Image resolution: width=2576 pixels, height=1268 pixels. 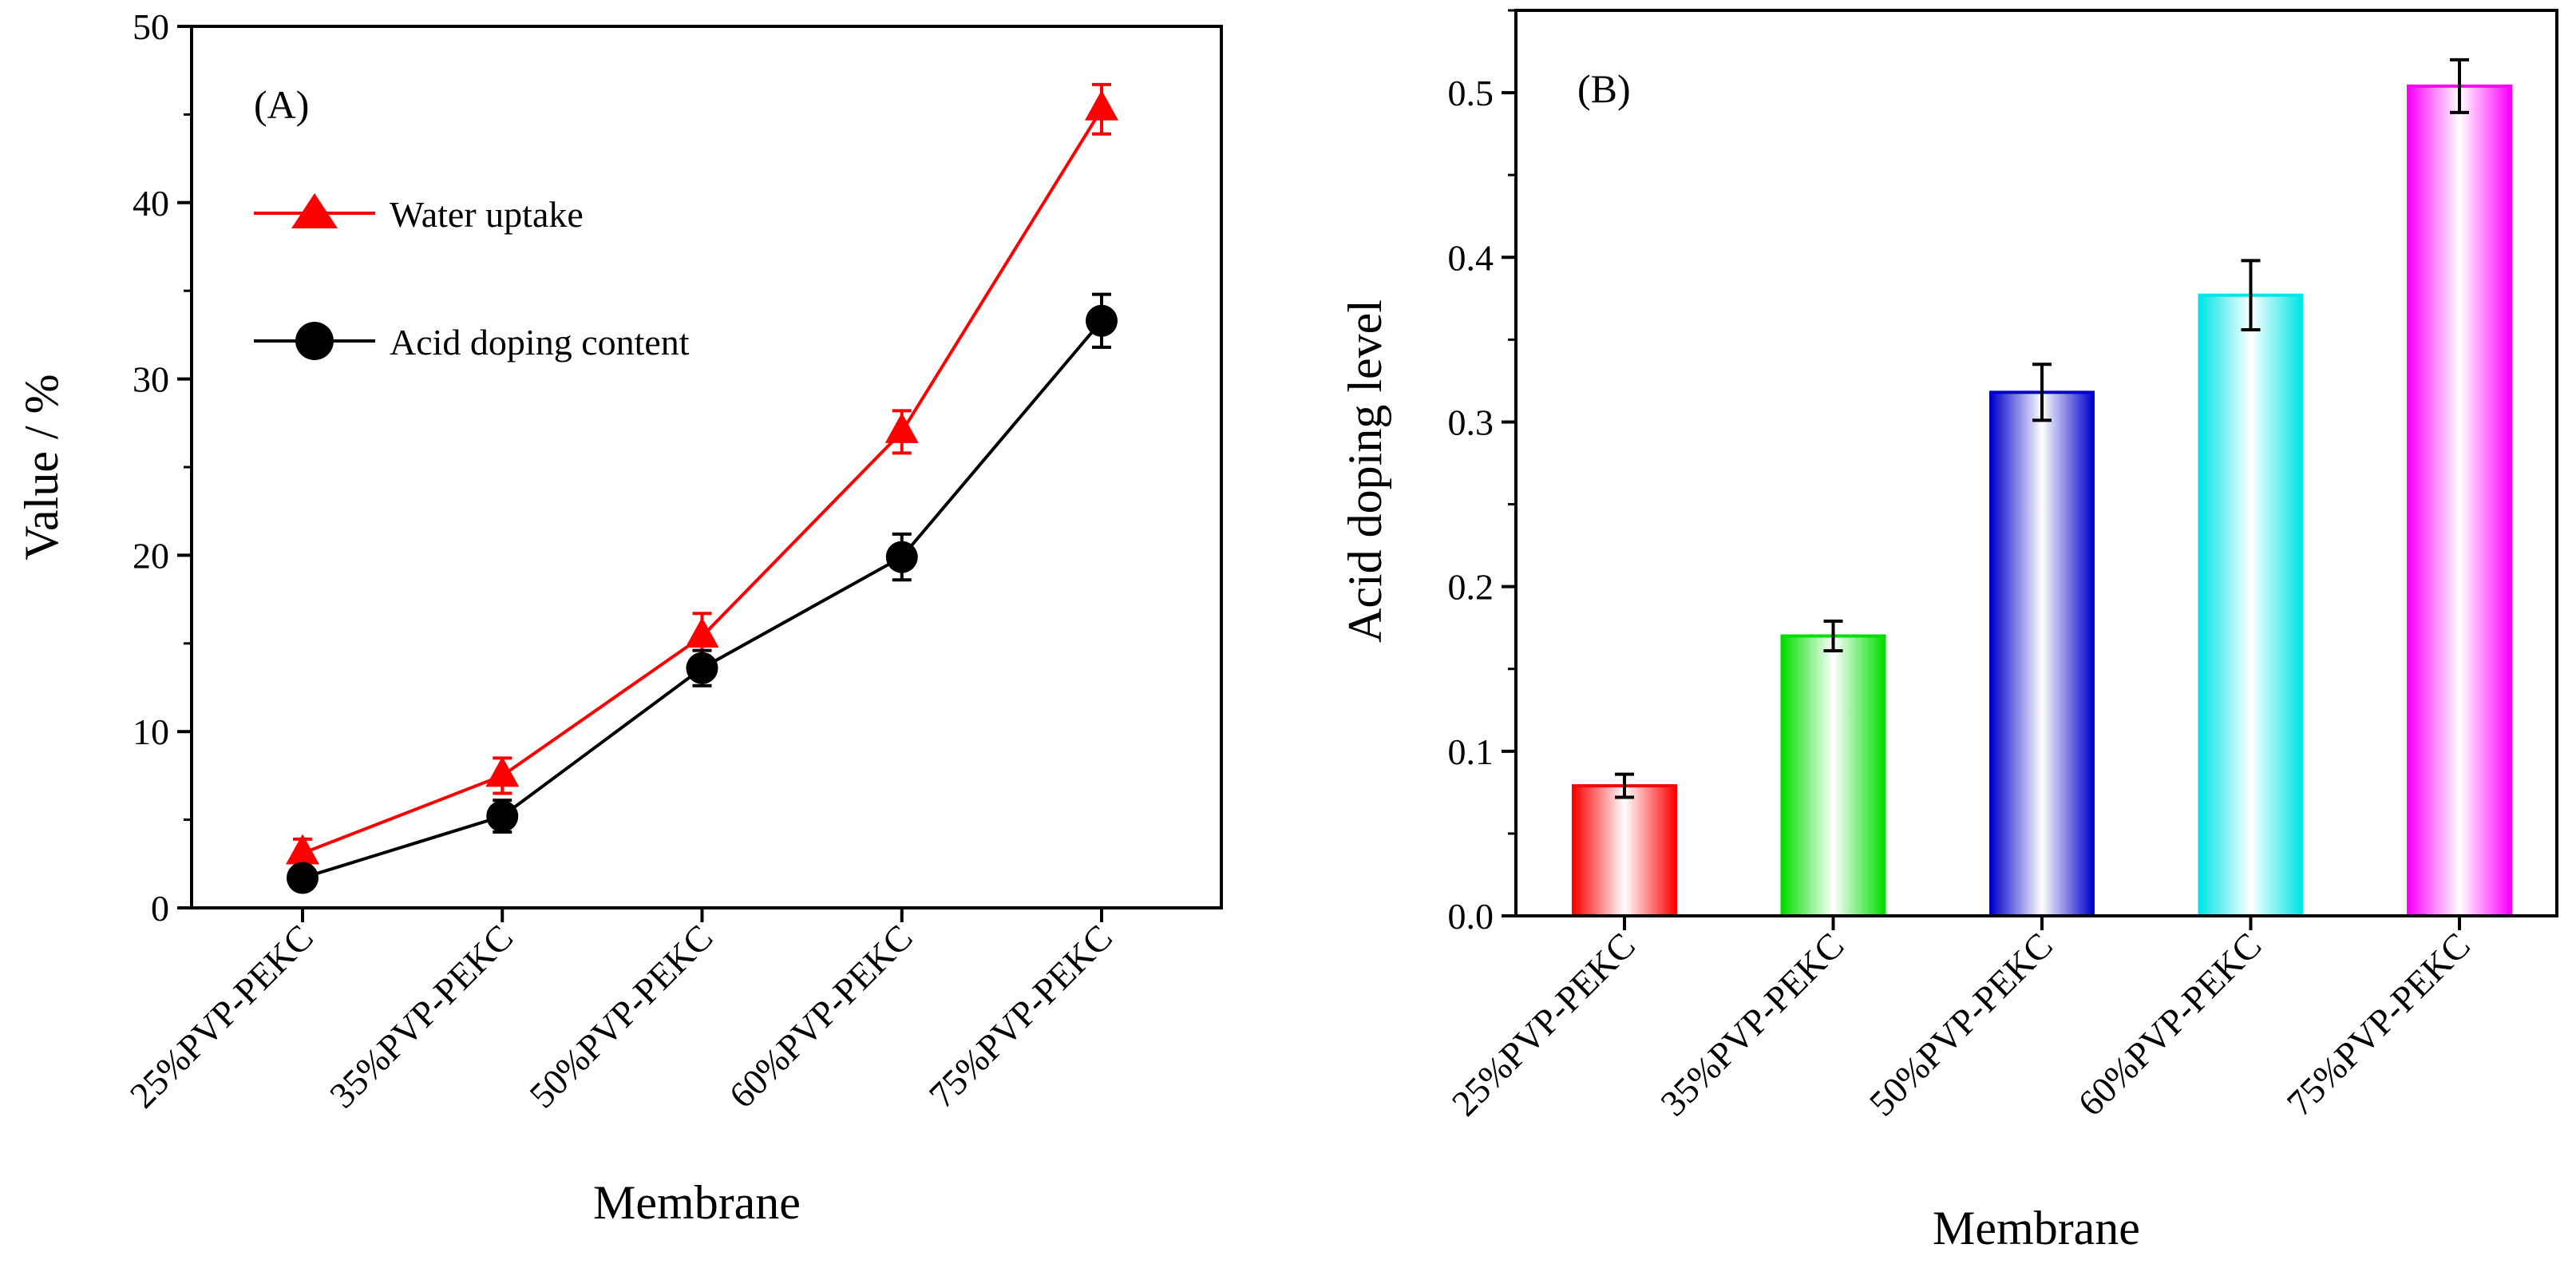 I want to click on panel-a-x-axis-title: Membrane, so click(x=697, y=1202).